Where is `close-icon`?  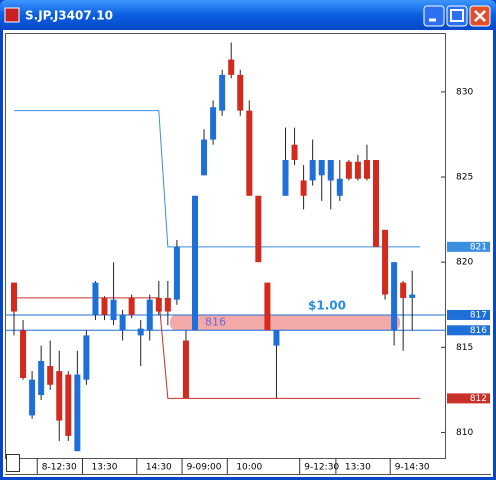 close-icon is located at coordinates (480, 16).